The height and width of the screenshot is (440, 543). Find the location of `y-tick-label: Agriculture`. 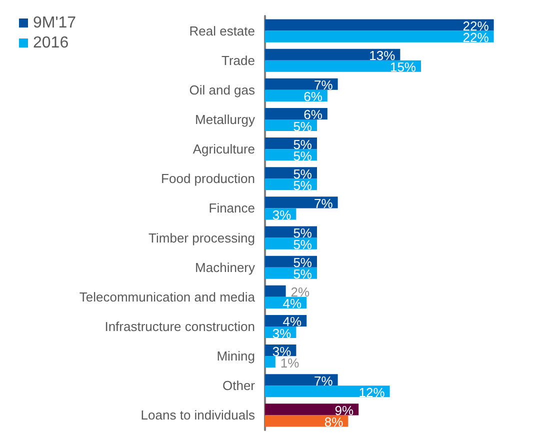

y-tick-label: Agriculture is located at coordinates (223, 149).